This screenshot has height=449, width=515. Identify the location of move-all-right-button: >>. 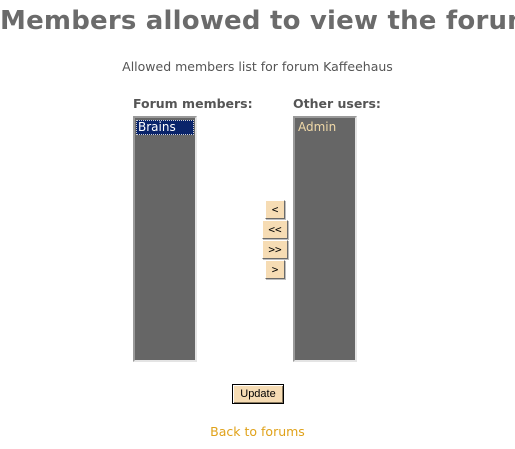
(275, 249).